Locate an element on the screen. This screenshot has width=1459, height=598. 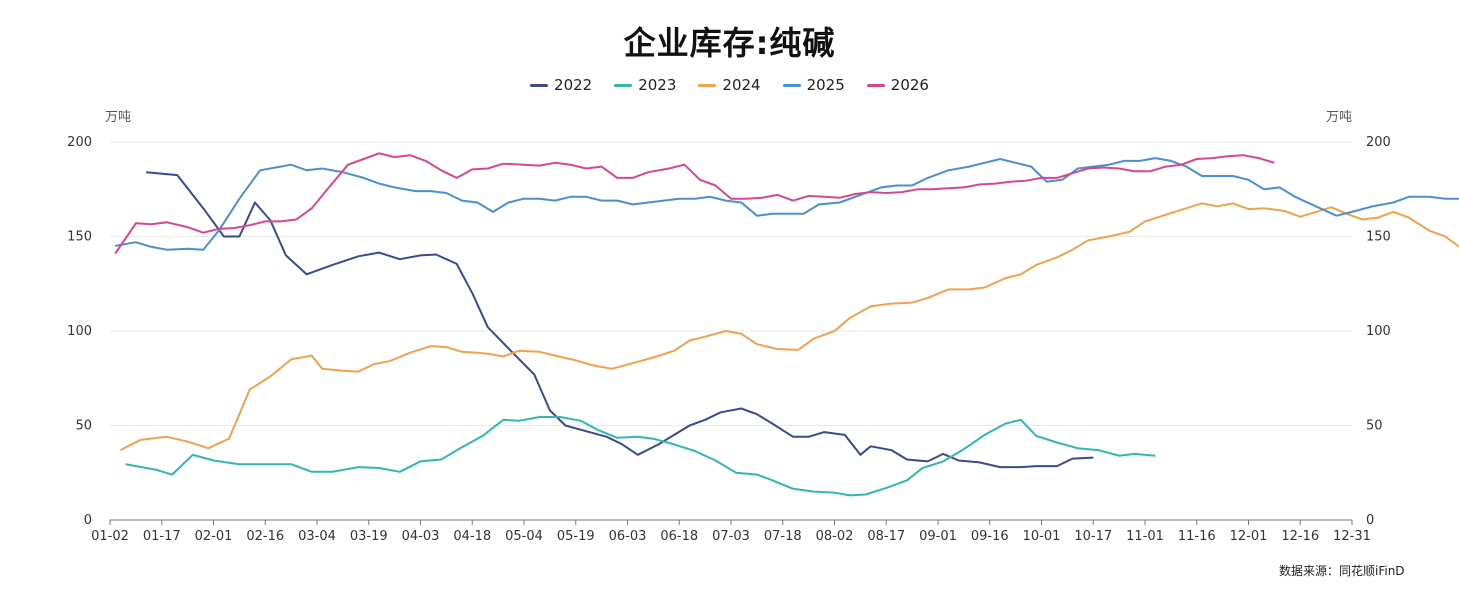
y-tick-right-50: 50 is located at coordinates (1374, 426).